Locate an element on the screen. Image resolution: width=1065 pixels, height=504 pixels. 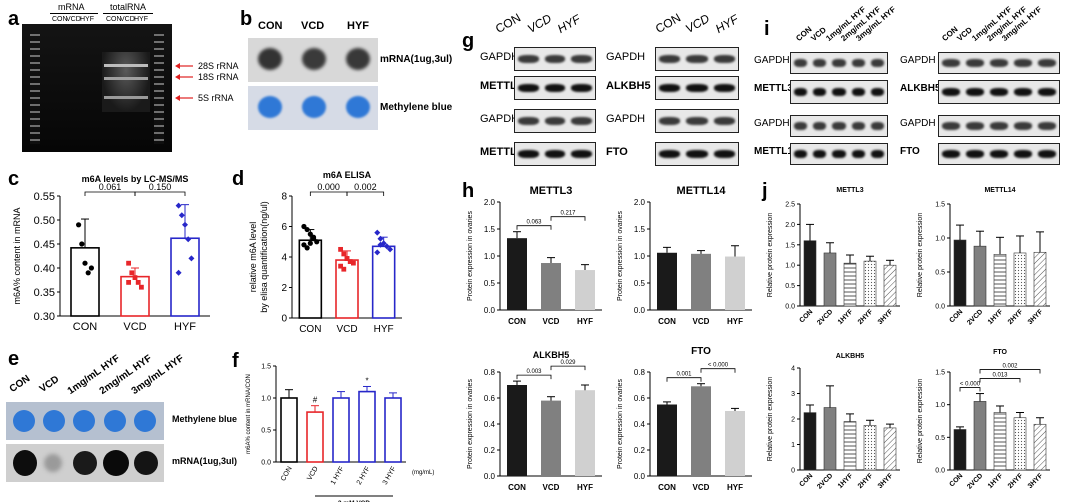
y-tick-label: 1 is located at coordinates (793, 445).